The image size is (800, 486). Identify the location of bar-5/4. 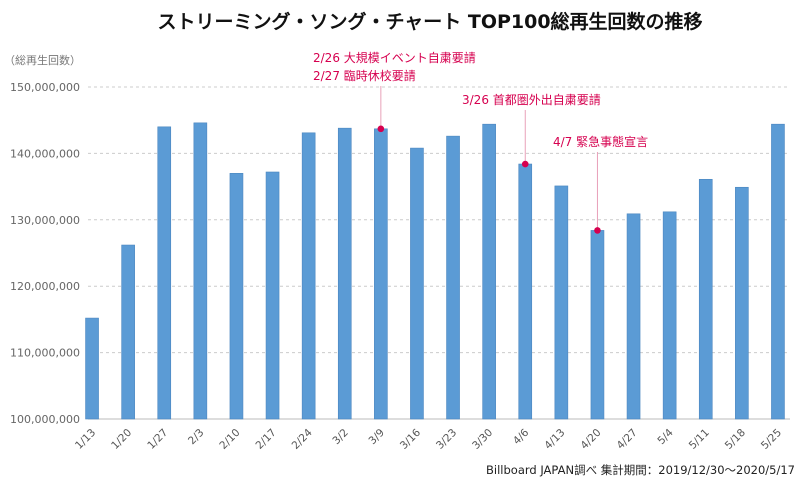
(669, 315).